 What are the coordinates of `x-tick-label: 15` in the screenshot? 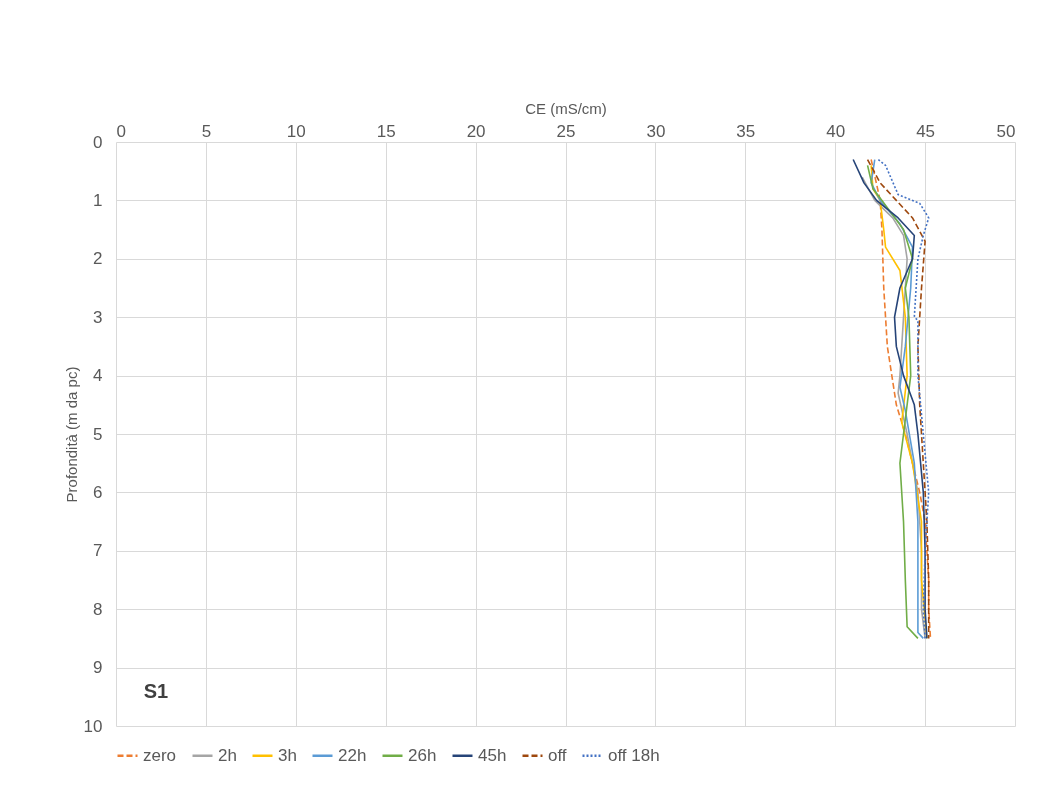 It's located at (386, 131).